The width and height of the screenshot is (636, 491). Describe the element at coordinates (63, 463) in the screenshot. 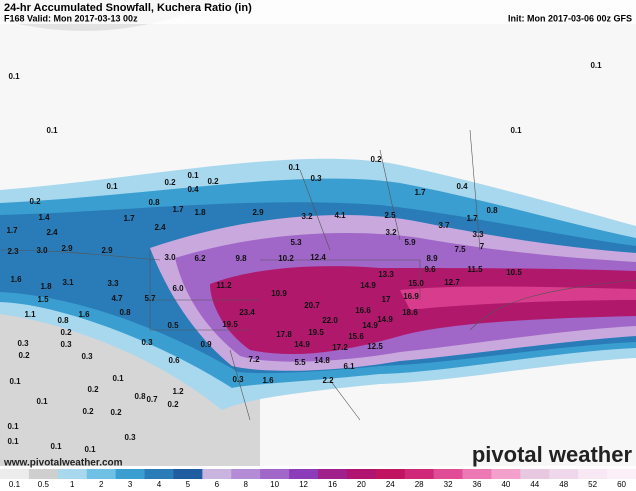

I see `website: www.pivotalweather.com` at that location.